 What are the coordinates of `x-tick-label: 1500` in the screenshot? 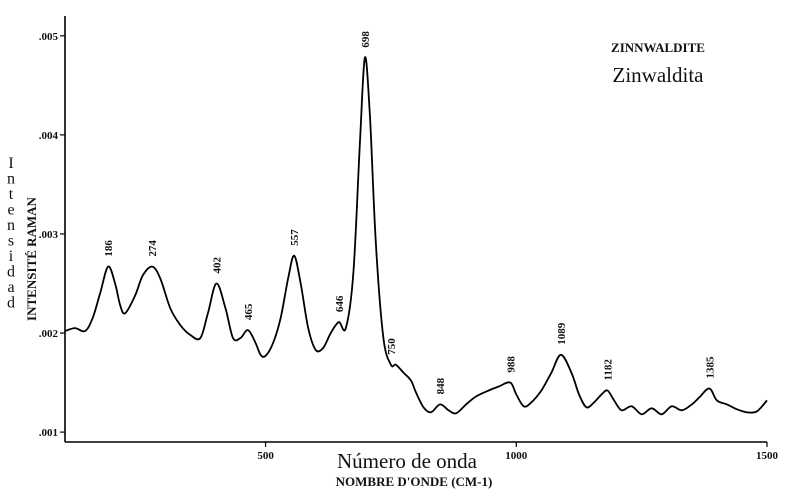 It's located at (767, 456).